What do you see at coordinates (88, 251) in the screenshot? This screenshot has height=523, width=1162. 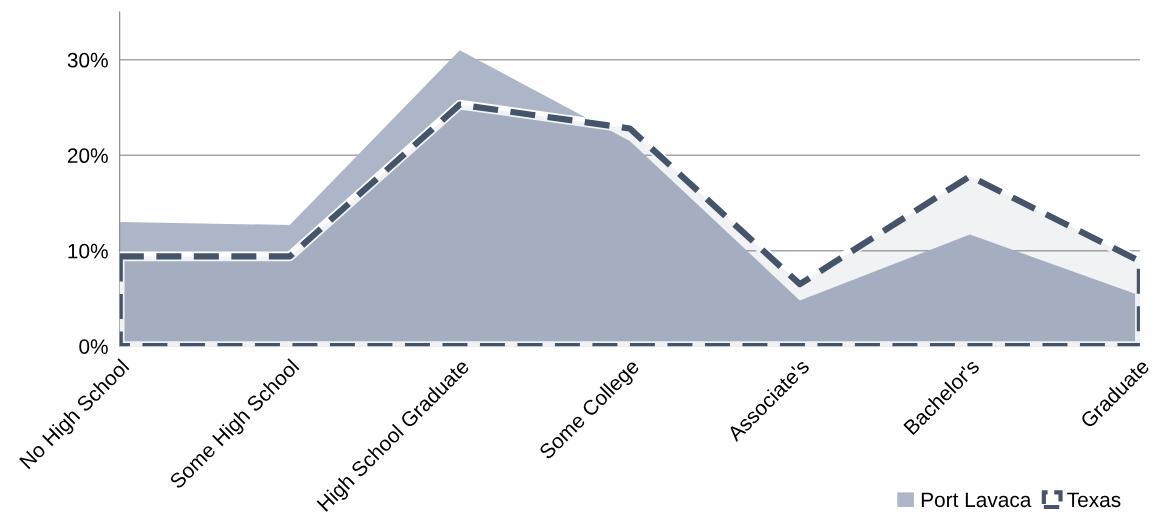 I see `y-tick-label: 10%` at bounding box center [88, 251].